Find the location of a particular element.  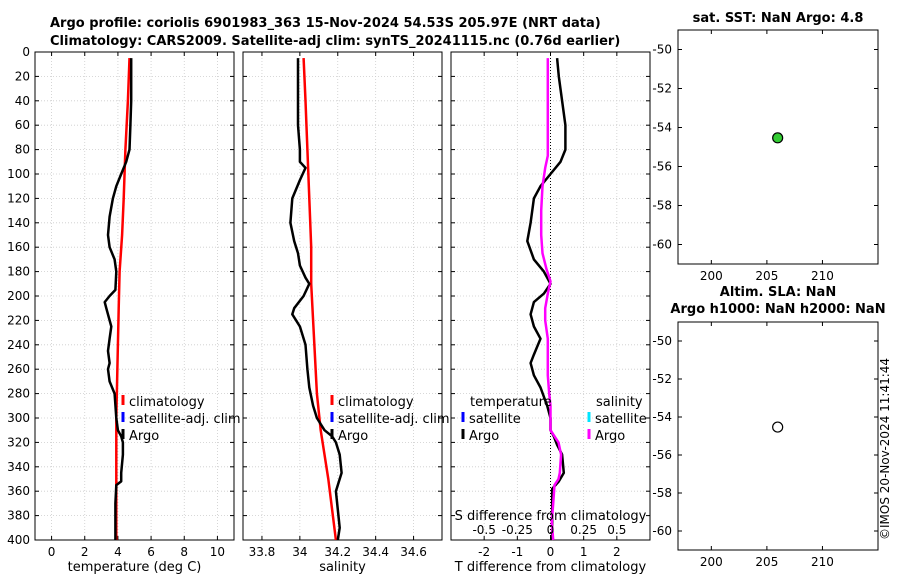

difference-xtick-label: 0 is located at coordinates (551, 552).